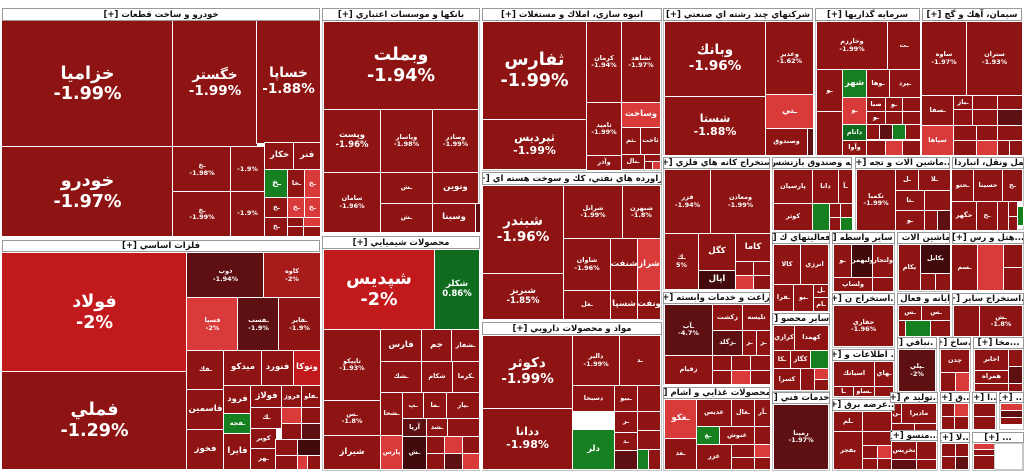 The height and width of the screenshot is (471, 1024). Describe the element at coordinates (793, 217) in the screenshot. I see `stock-tile: كوثر` at that location.